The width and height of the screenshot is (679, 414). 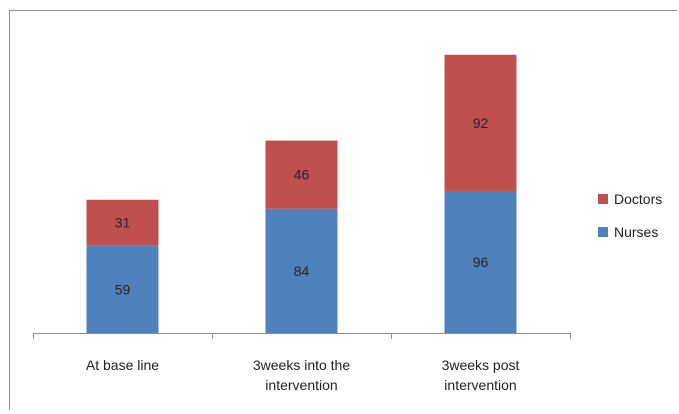 I want to click on doctors-legend-swatch, so click(x=603, y=199).